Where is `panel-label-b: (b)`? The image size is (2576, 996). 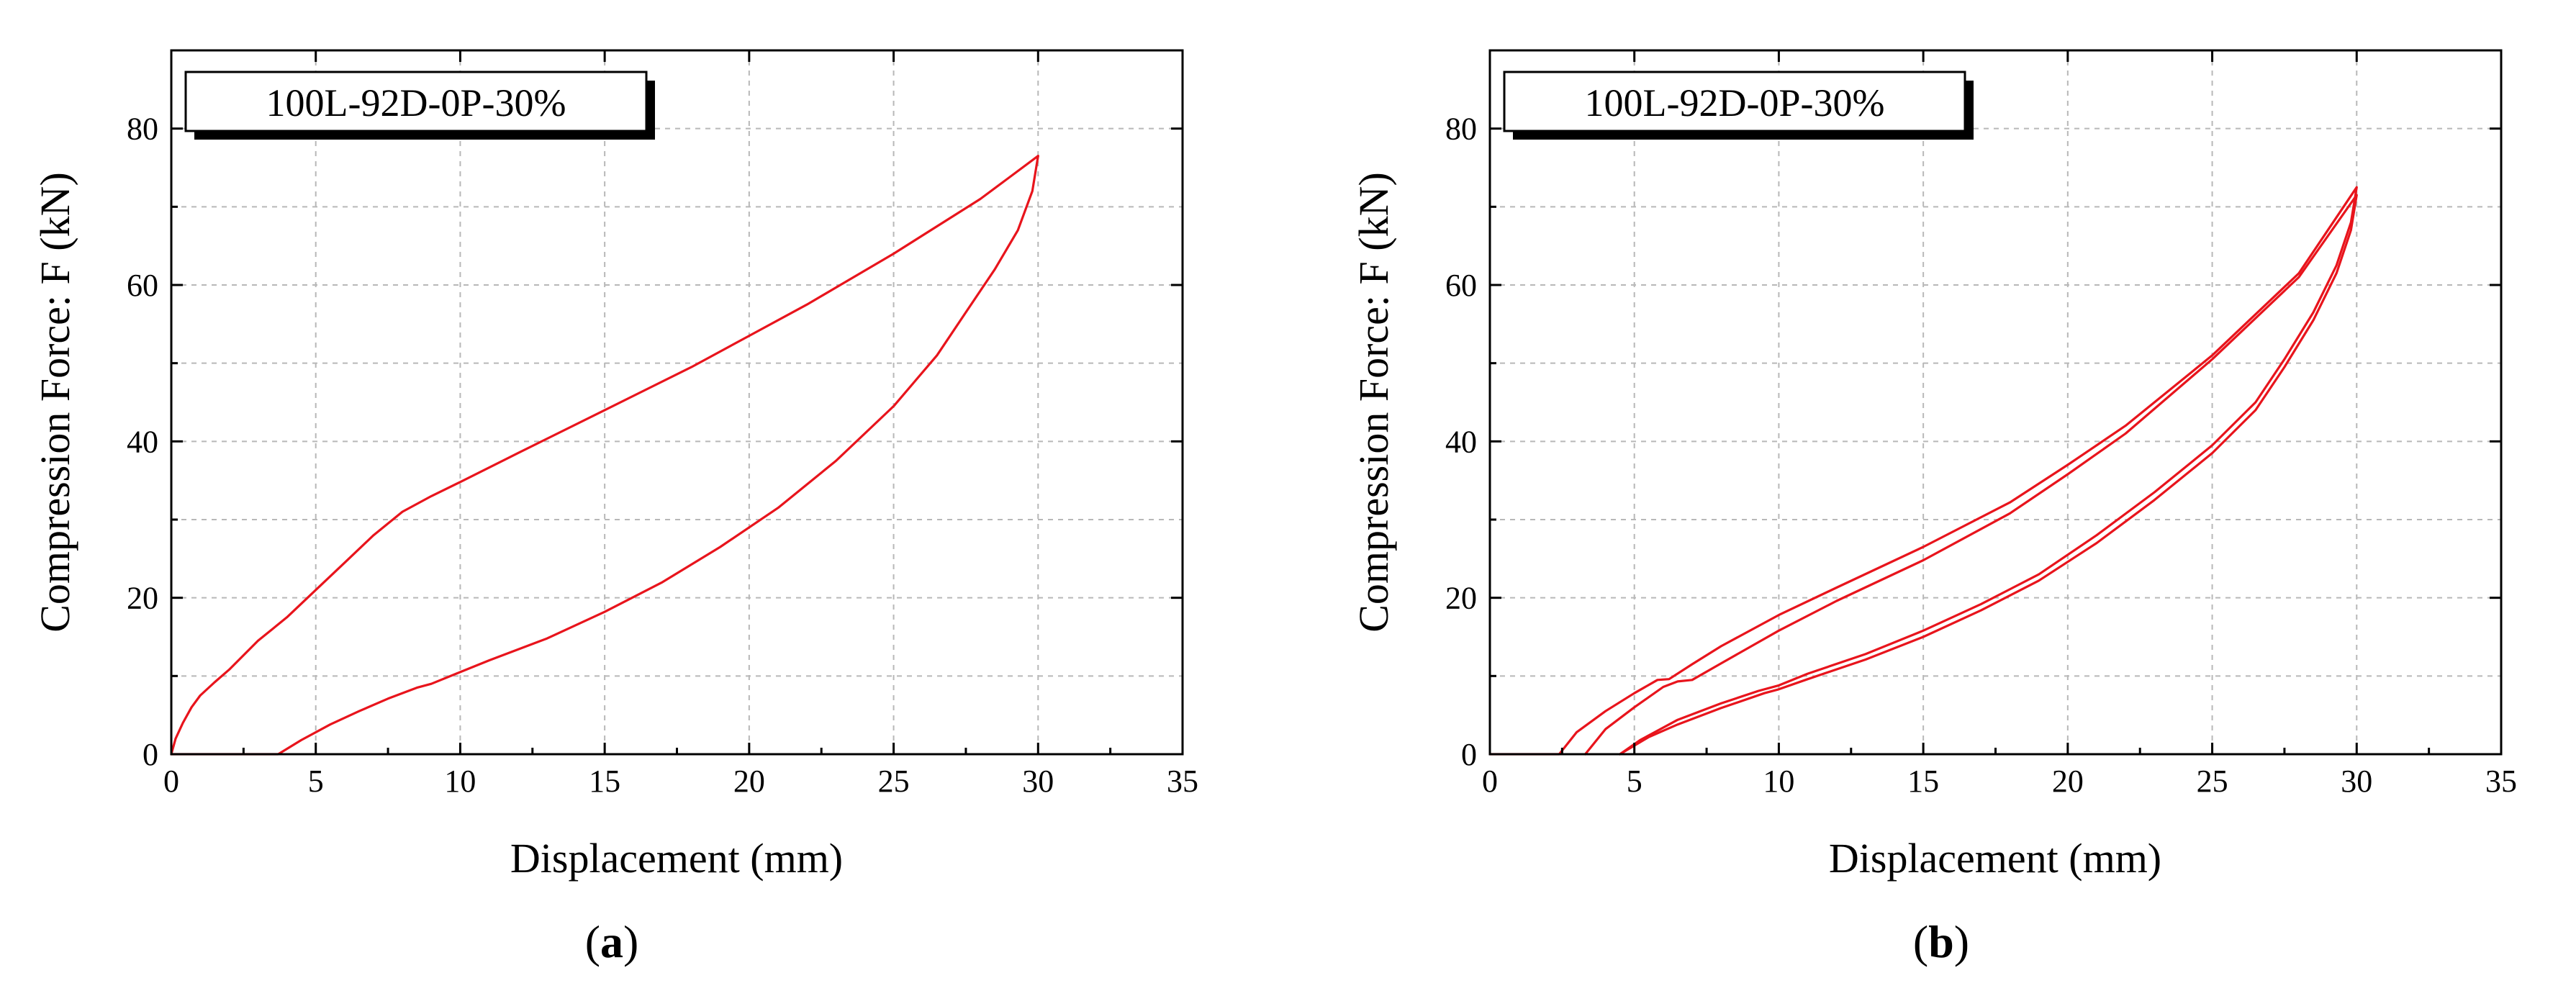
panel-label-b: (b) is located at coordinates (1941, 941).